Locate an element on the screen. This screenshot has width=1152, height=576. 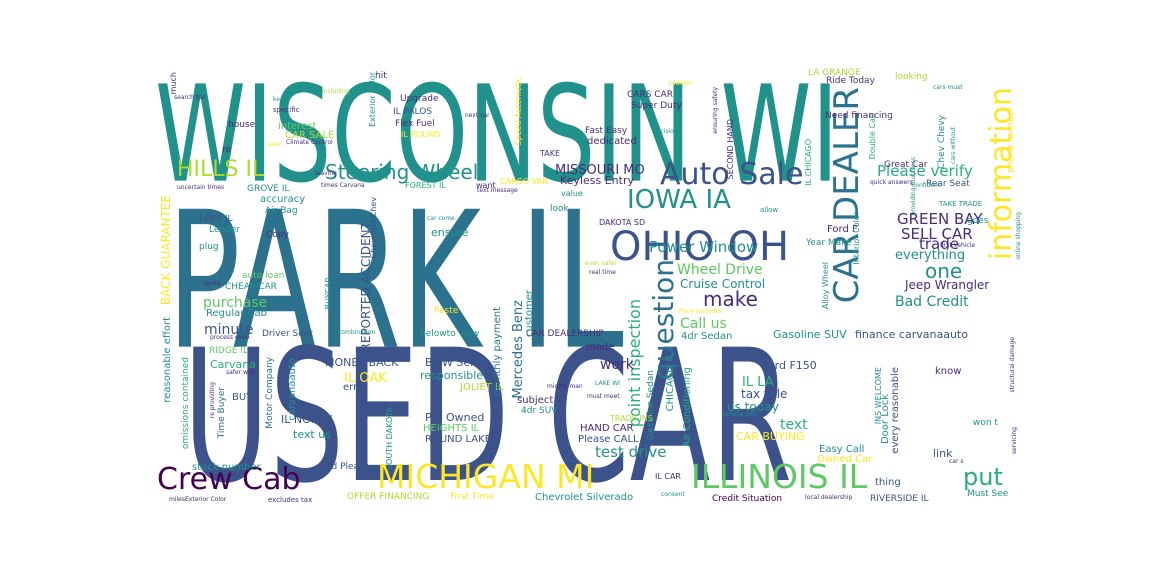
word-dakota-sd: DAKOTA SD is located at coordinates (622, 222).